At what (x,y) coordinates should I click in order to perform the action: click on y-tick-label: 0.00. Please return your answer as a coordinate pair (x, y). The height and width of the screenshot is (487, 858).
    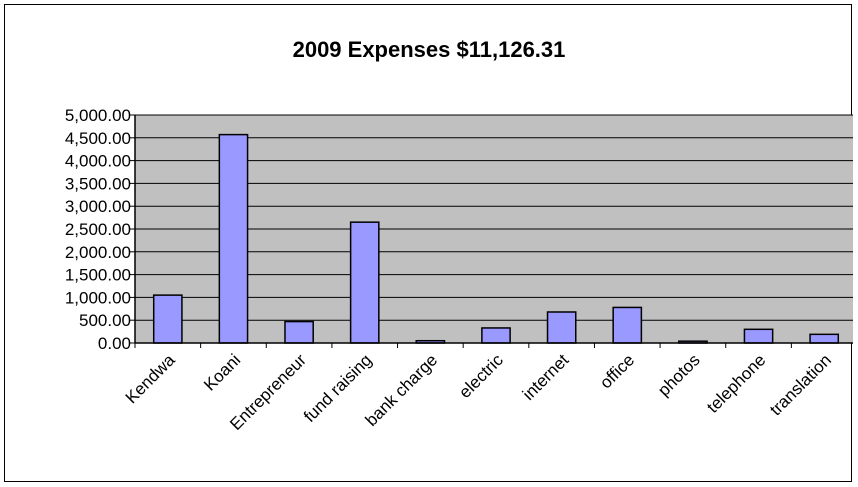
    Looking at the image, I should click on (114, 343).